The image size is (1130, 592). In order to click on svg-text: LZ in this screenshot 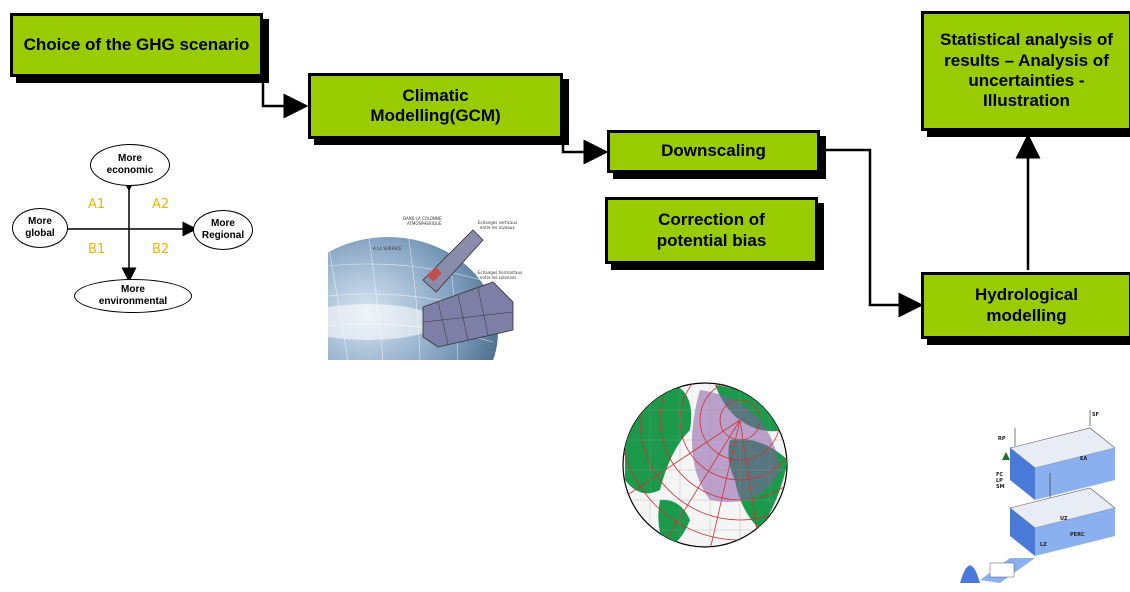, I will do `click(1043, 545)`.